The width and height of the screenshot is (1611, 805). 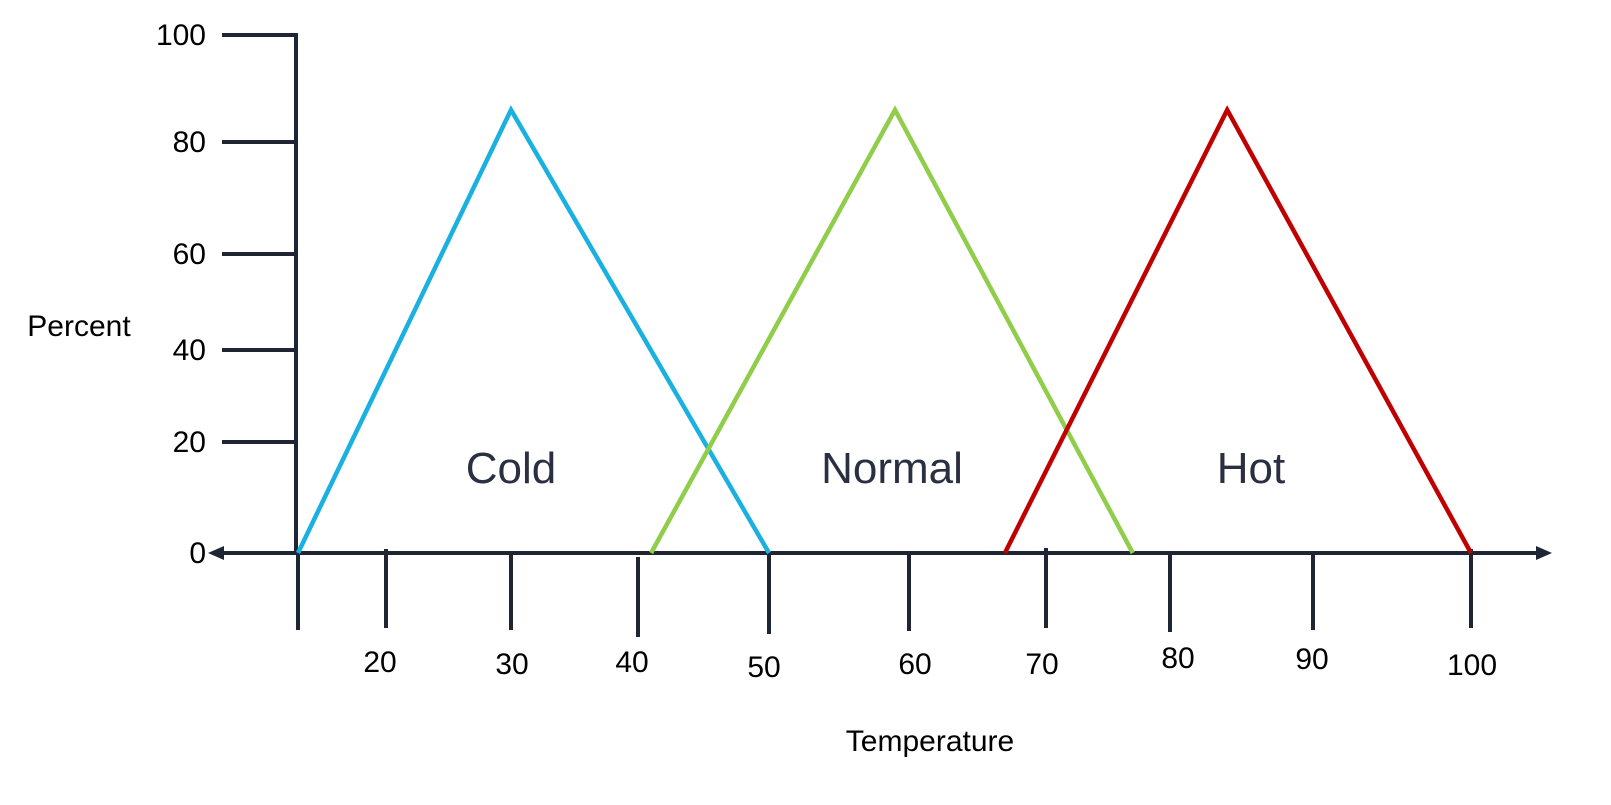 What do you see at coordinates (189, 254) in the screenshot?
I see `y-tick-label-60: 60` at bounding box center [189, 254].